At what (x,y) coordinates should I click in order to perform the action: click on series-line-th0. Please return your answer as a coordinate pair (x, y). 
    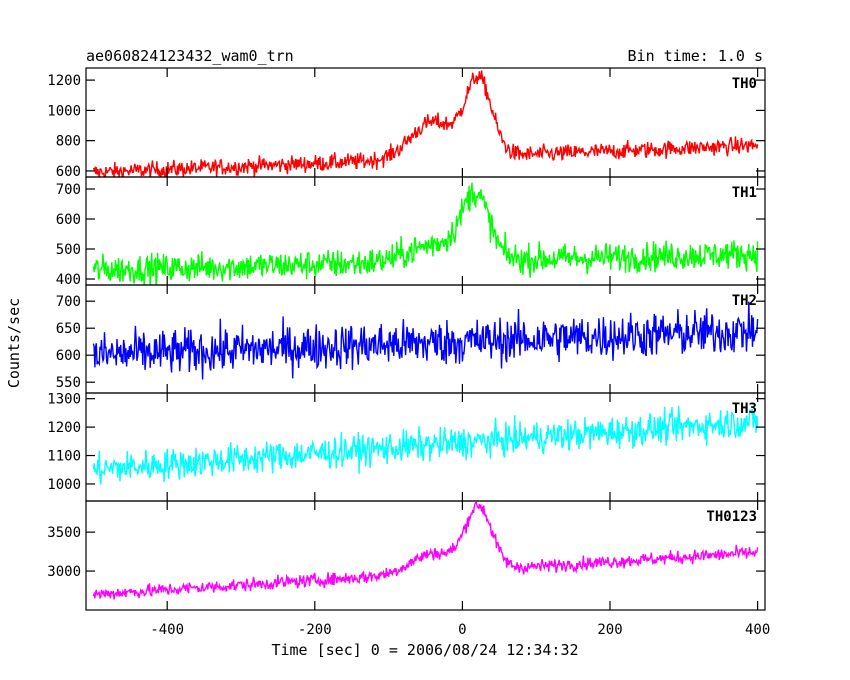
    Looking at the image, I should click on (425, 123).